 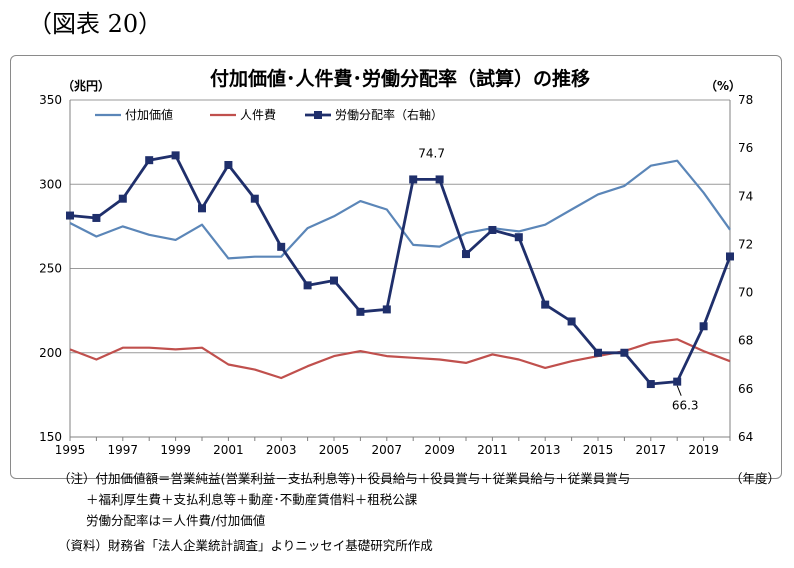 What do you see at coordinates (318, 115) in the screenshot?
I see `legend-marker` at bounding box center [318, 115].